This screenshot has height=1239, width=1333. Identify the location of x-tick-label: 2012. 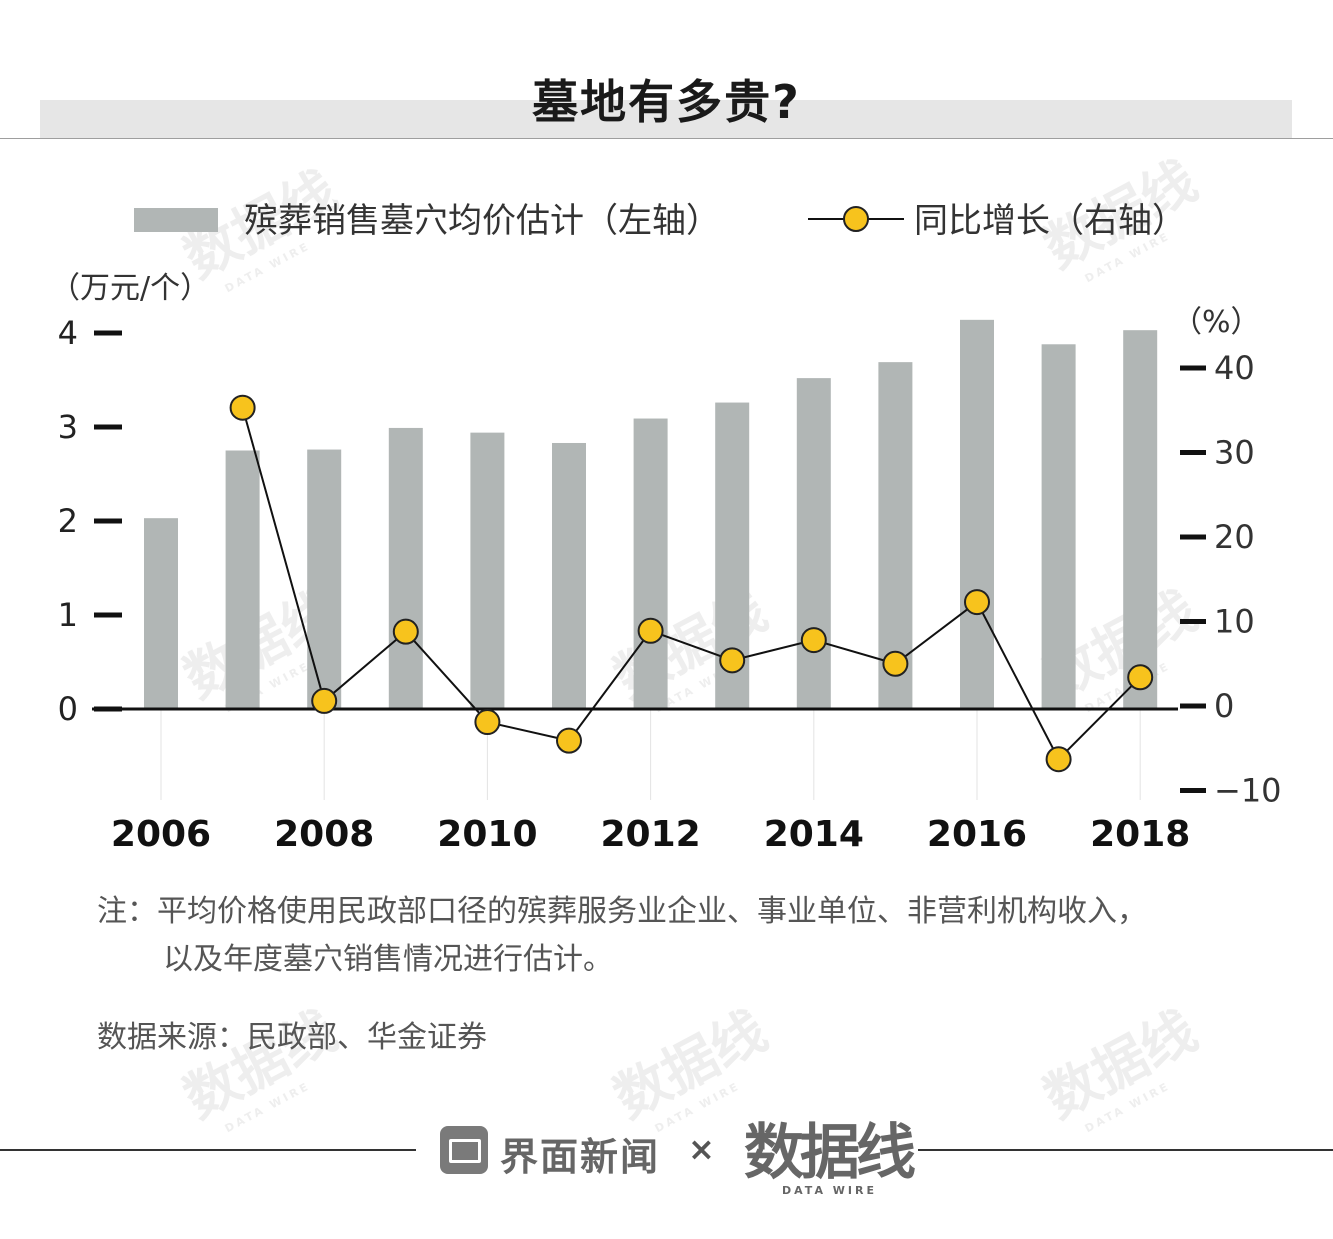
(650, 834).